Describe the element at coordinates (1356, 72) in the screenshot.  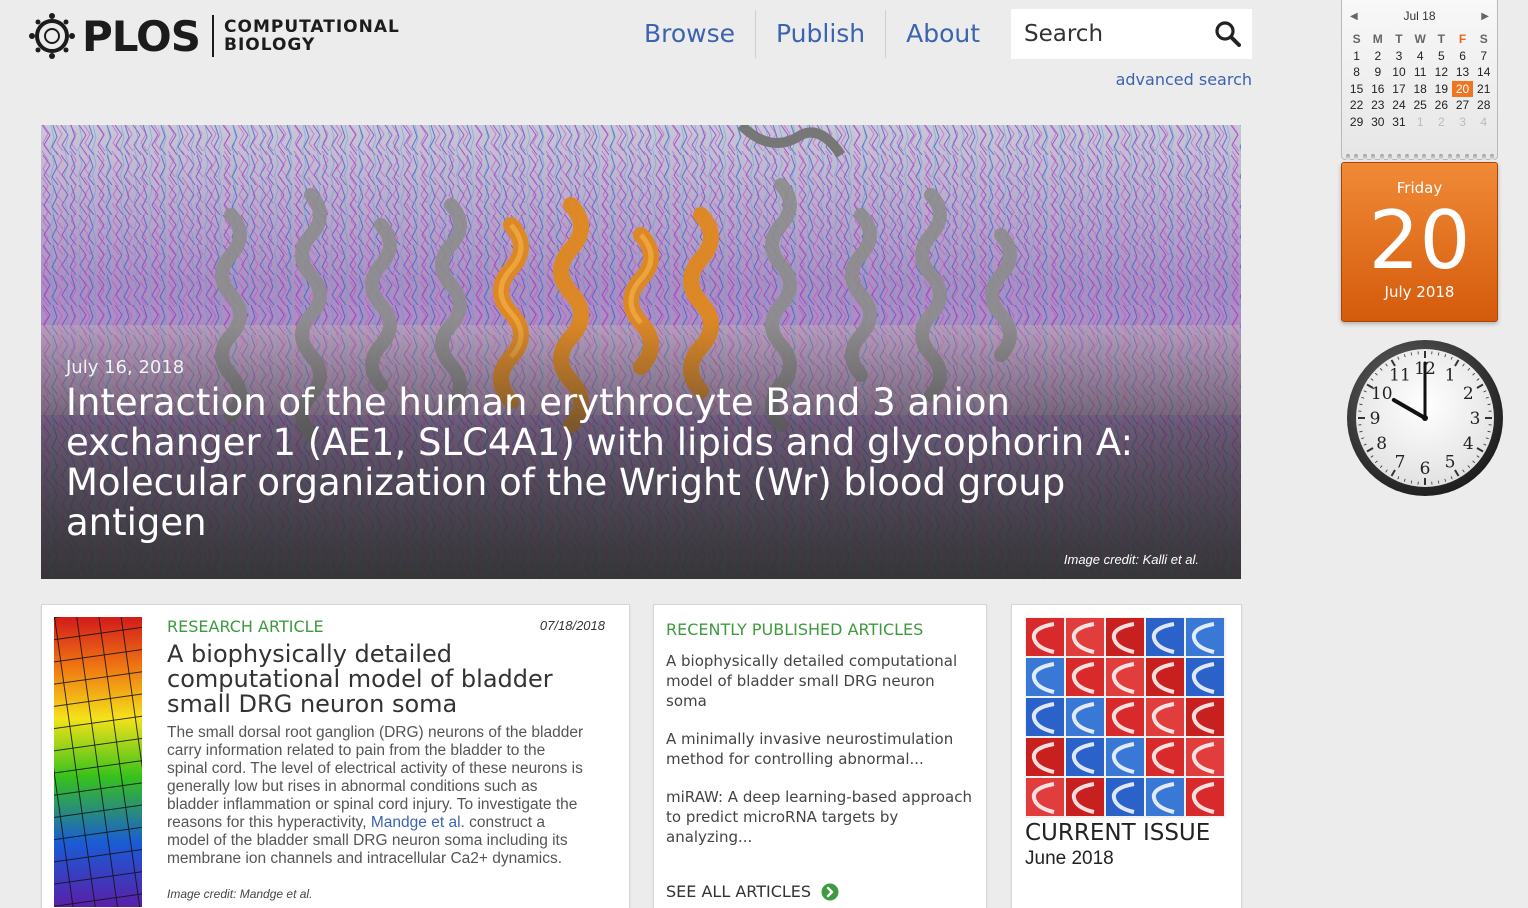
I see `calendar-day: 8` at that location.